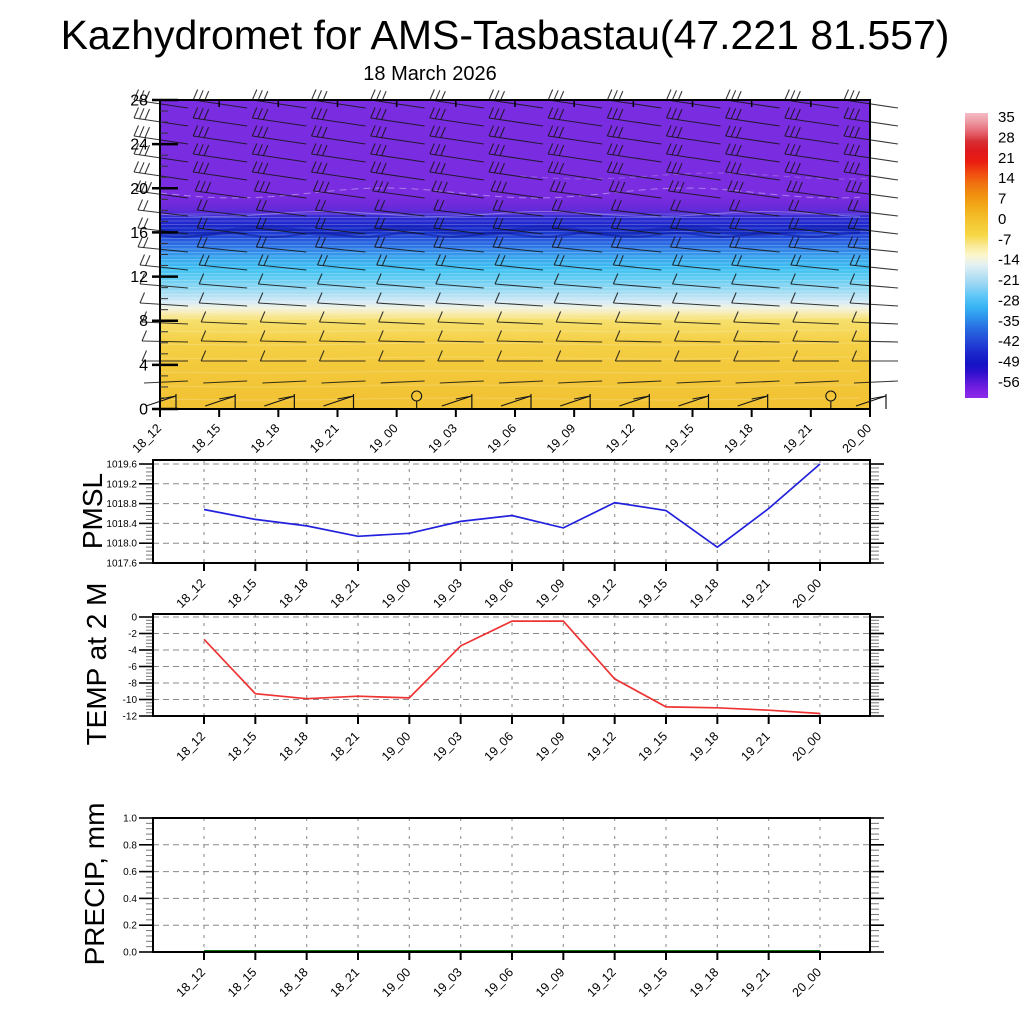  Describe the element at coordinates (121, 564) in the screenshot. I see `y-tick-label: 1017.6` at that location.